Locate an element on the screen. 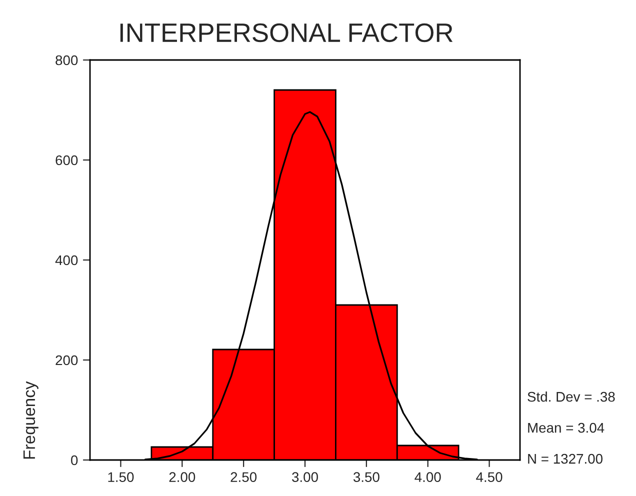  y-tick-label: 600 is located at coordinates (67, 160).